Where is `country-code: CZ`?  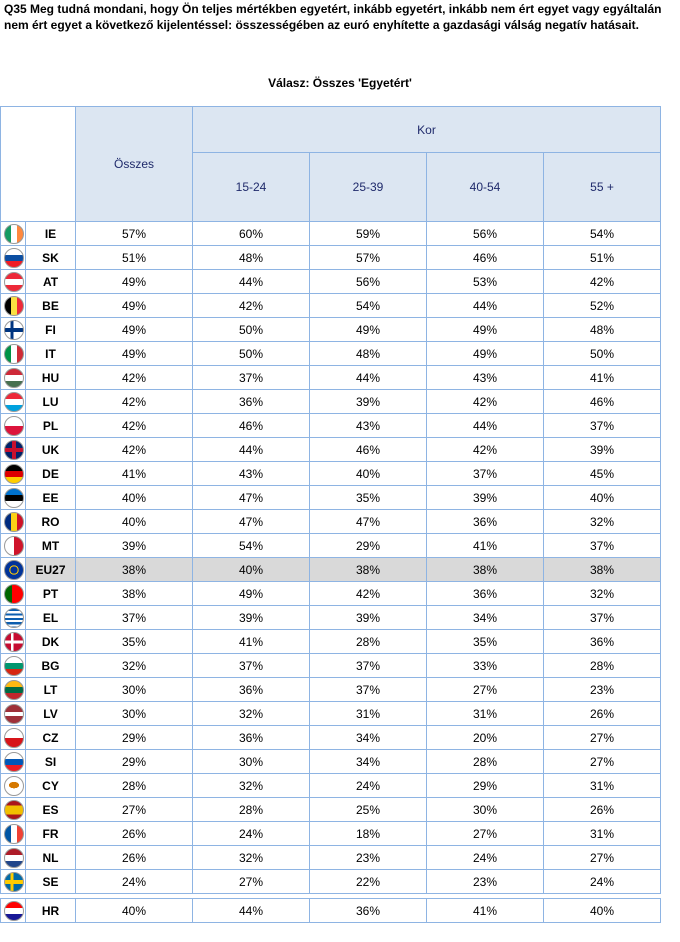 country-code: CZ is located at coordinates (50, 737).